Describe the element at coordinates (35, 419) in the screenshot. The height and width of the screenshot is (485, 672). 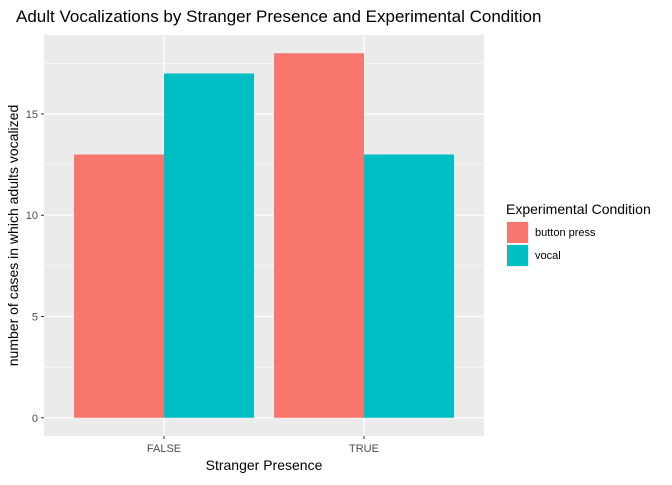
I see `y-tick-label: 0` at that location.